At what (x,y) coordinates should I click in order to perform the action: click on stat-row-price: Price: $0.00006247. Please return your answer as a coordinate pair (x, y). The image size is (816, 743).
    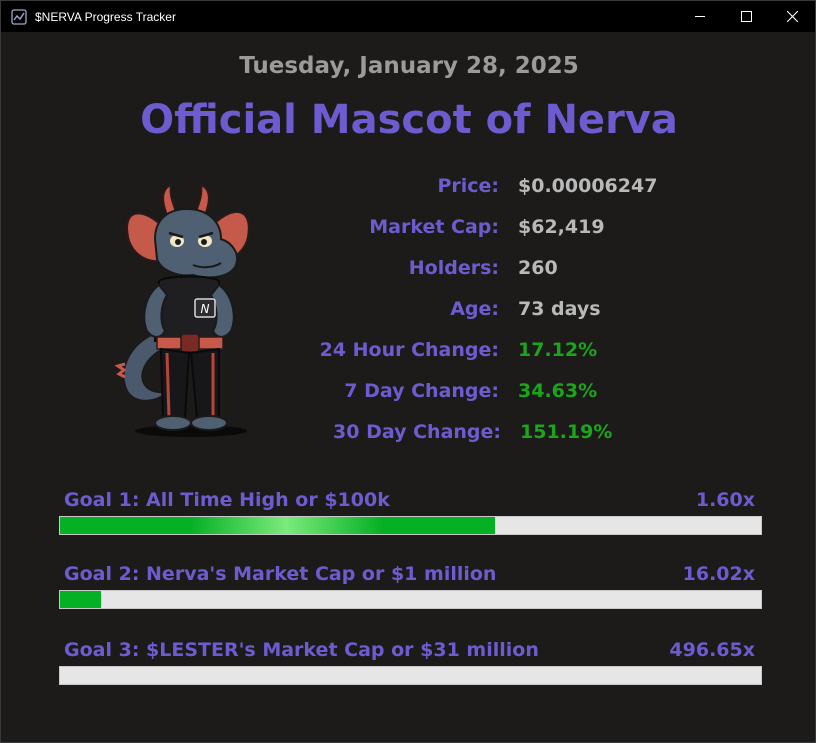
    Looking at the image, I should click on (491, 188).